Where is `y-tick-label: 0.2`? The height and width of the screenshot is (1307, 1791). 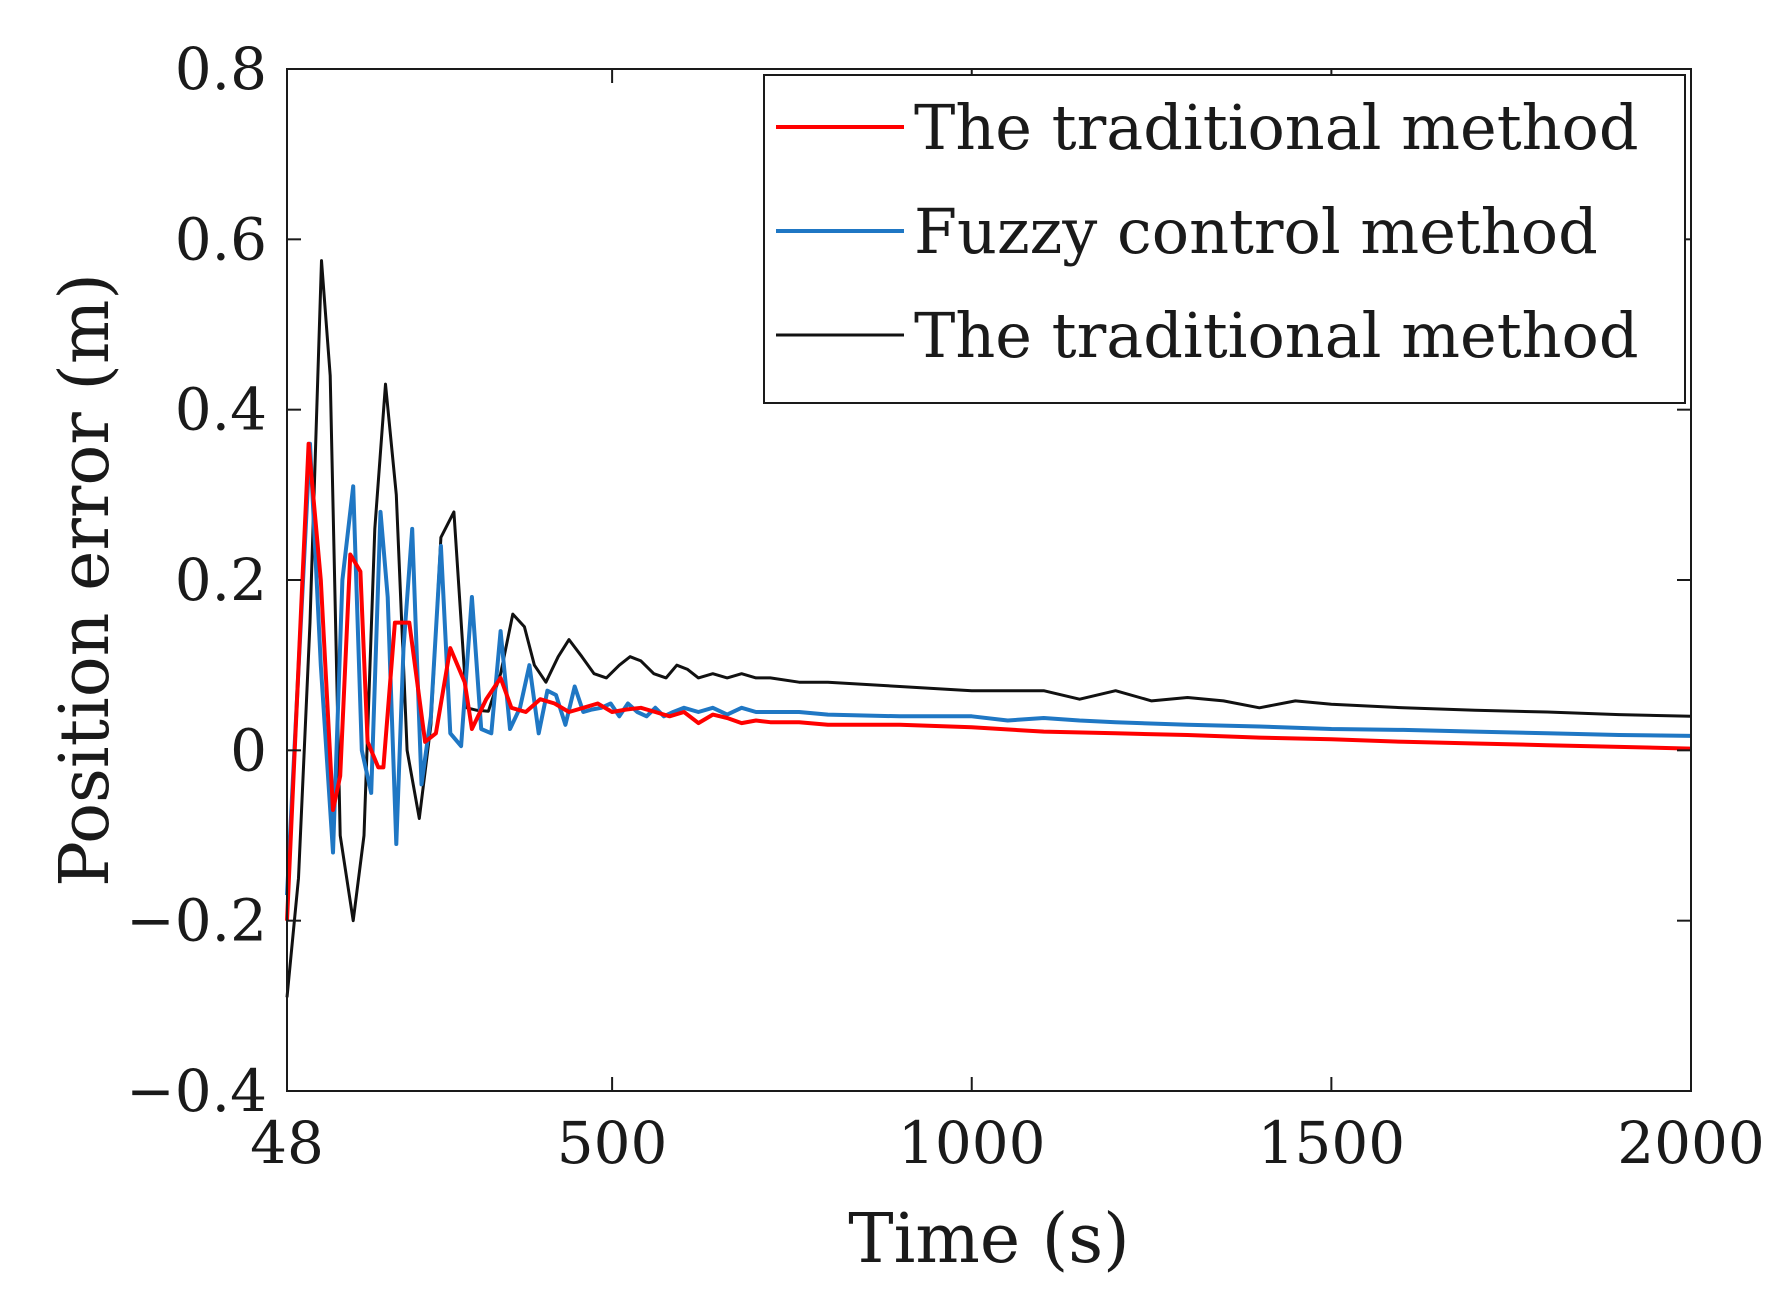 y-tick-label: 0.2 is located at coordinates (221, 580).